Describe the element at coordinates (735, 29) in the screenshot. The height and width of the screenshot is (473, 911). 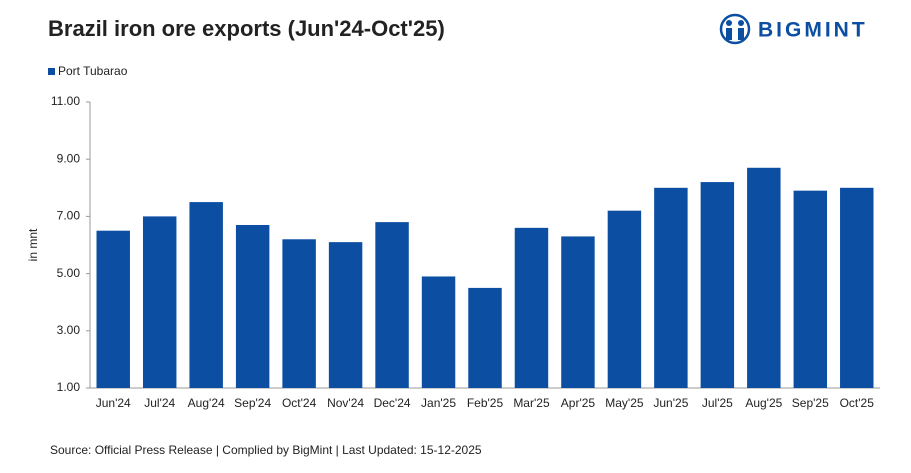
I see `logo-ring` at that location.